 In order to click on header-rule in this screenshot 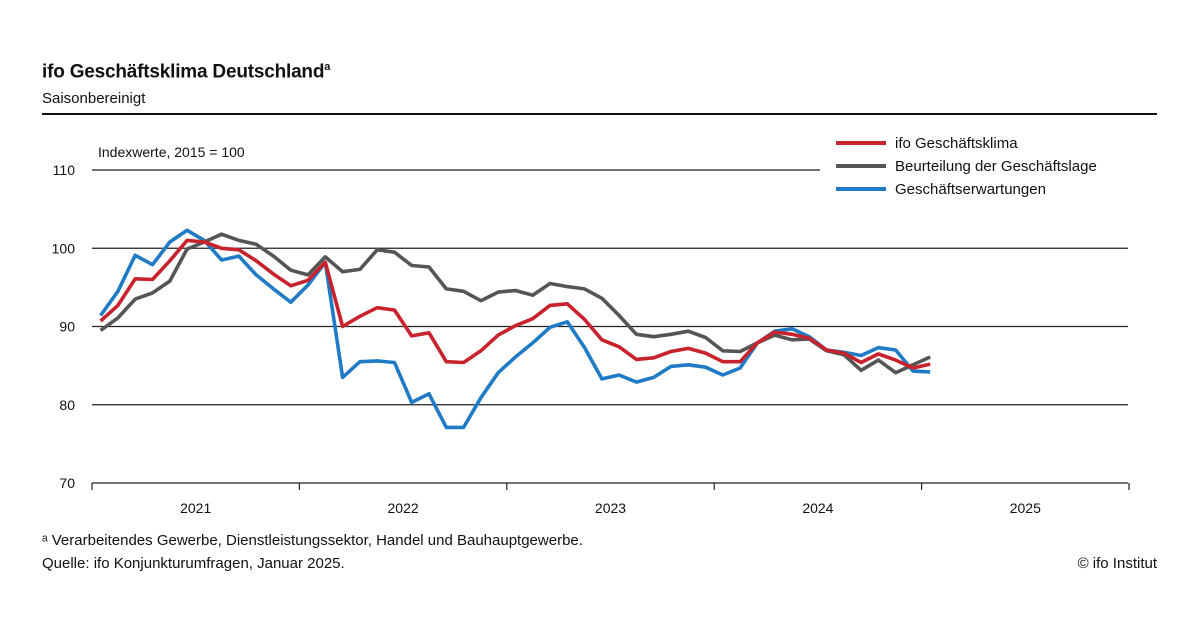, I will do `click(599, 114)`.